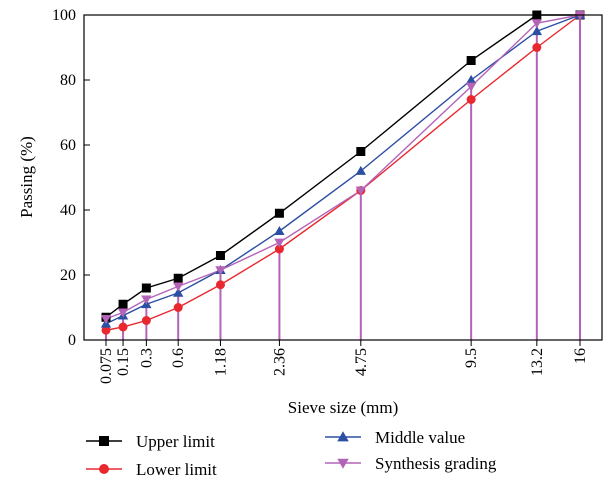  What do you see at coordinates (537, 362) in the screenshot?
I see `x-tick-label: 13.2` at bounding box center [537, 362].